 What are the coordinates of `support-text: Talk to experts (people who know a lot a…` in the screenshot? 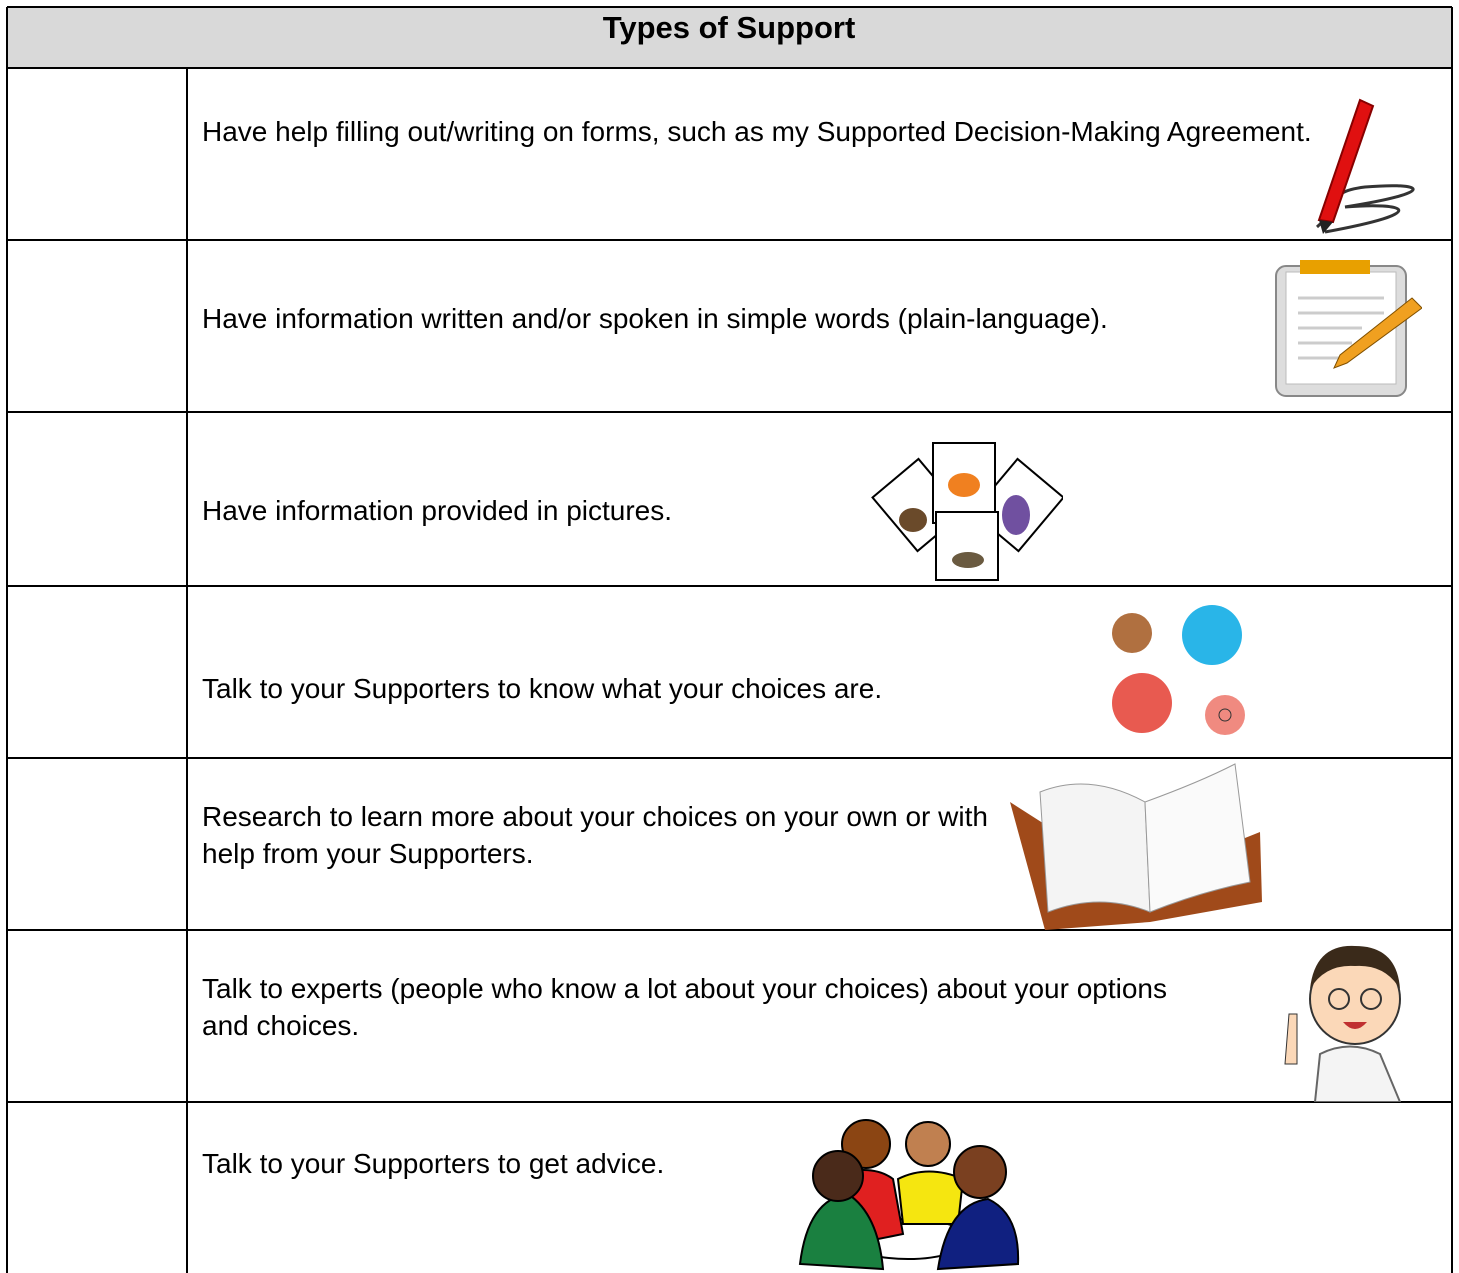 It's located at (685, 1007).